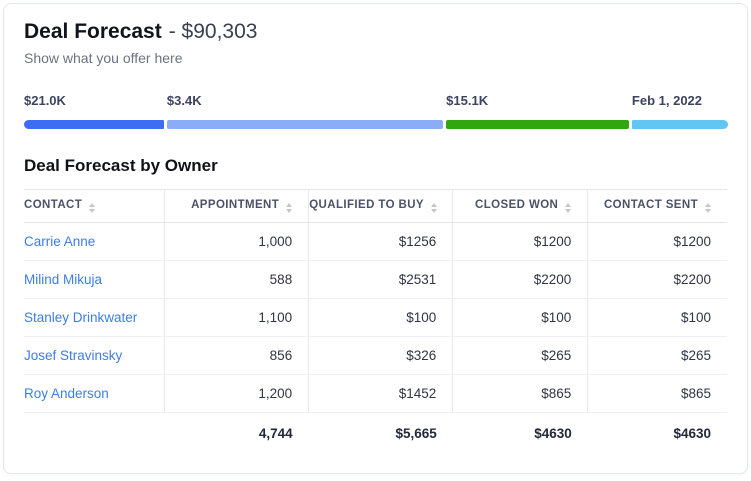 The height and width of the screenshot is (481, 751). I want to click on total-qualified-to-buy: $5,665, so click(416, 434).